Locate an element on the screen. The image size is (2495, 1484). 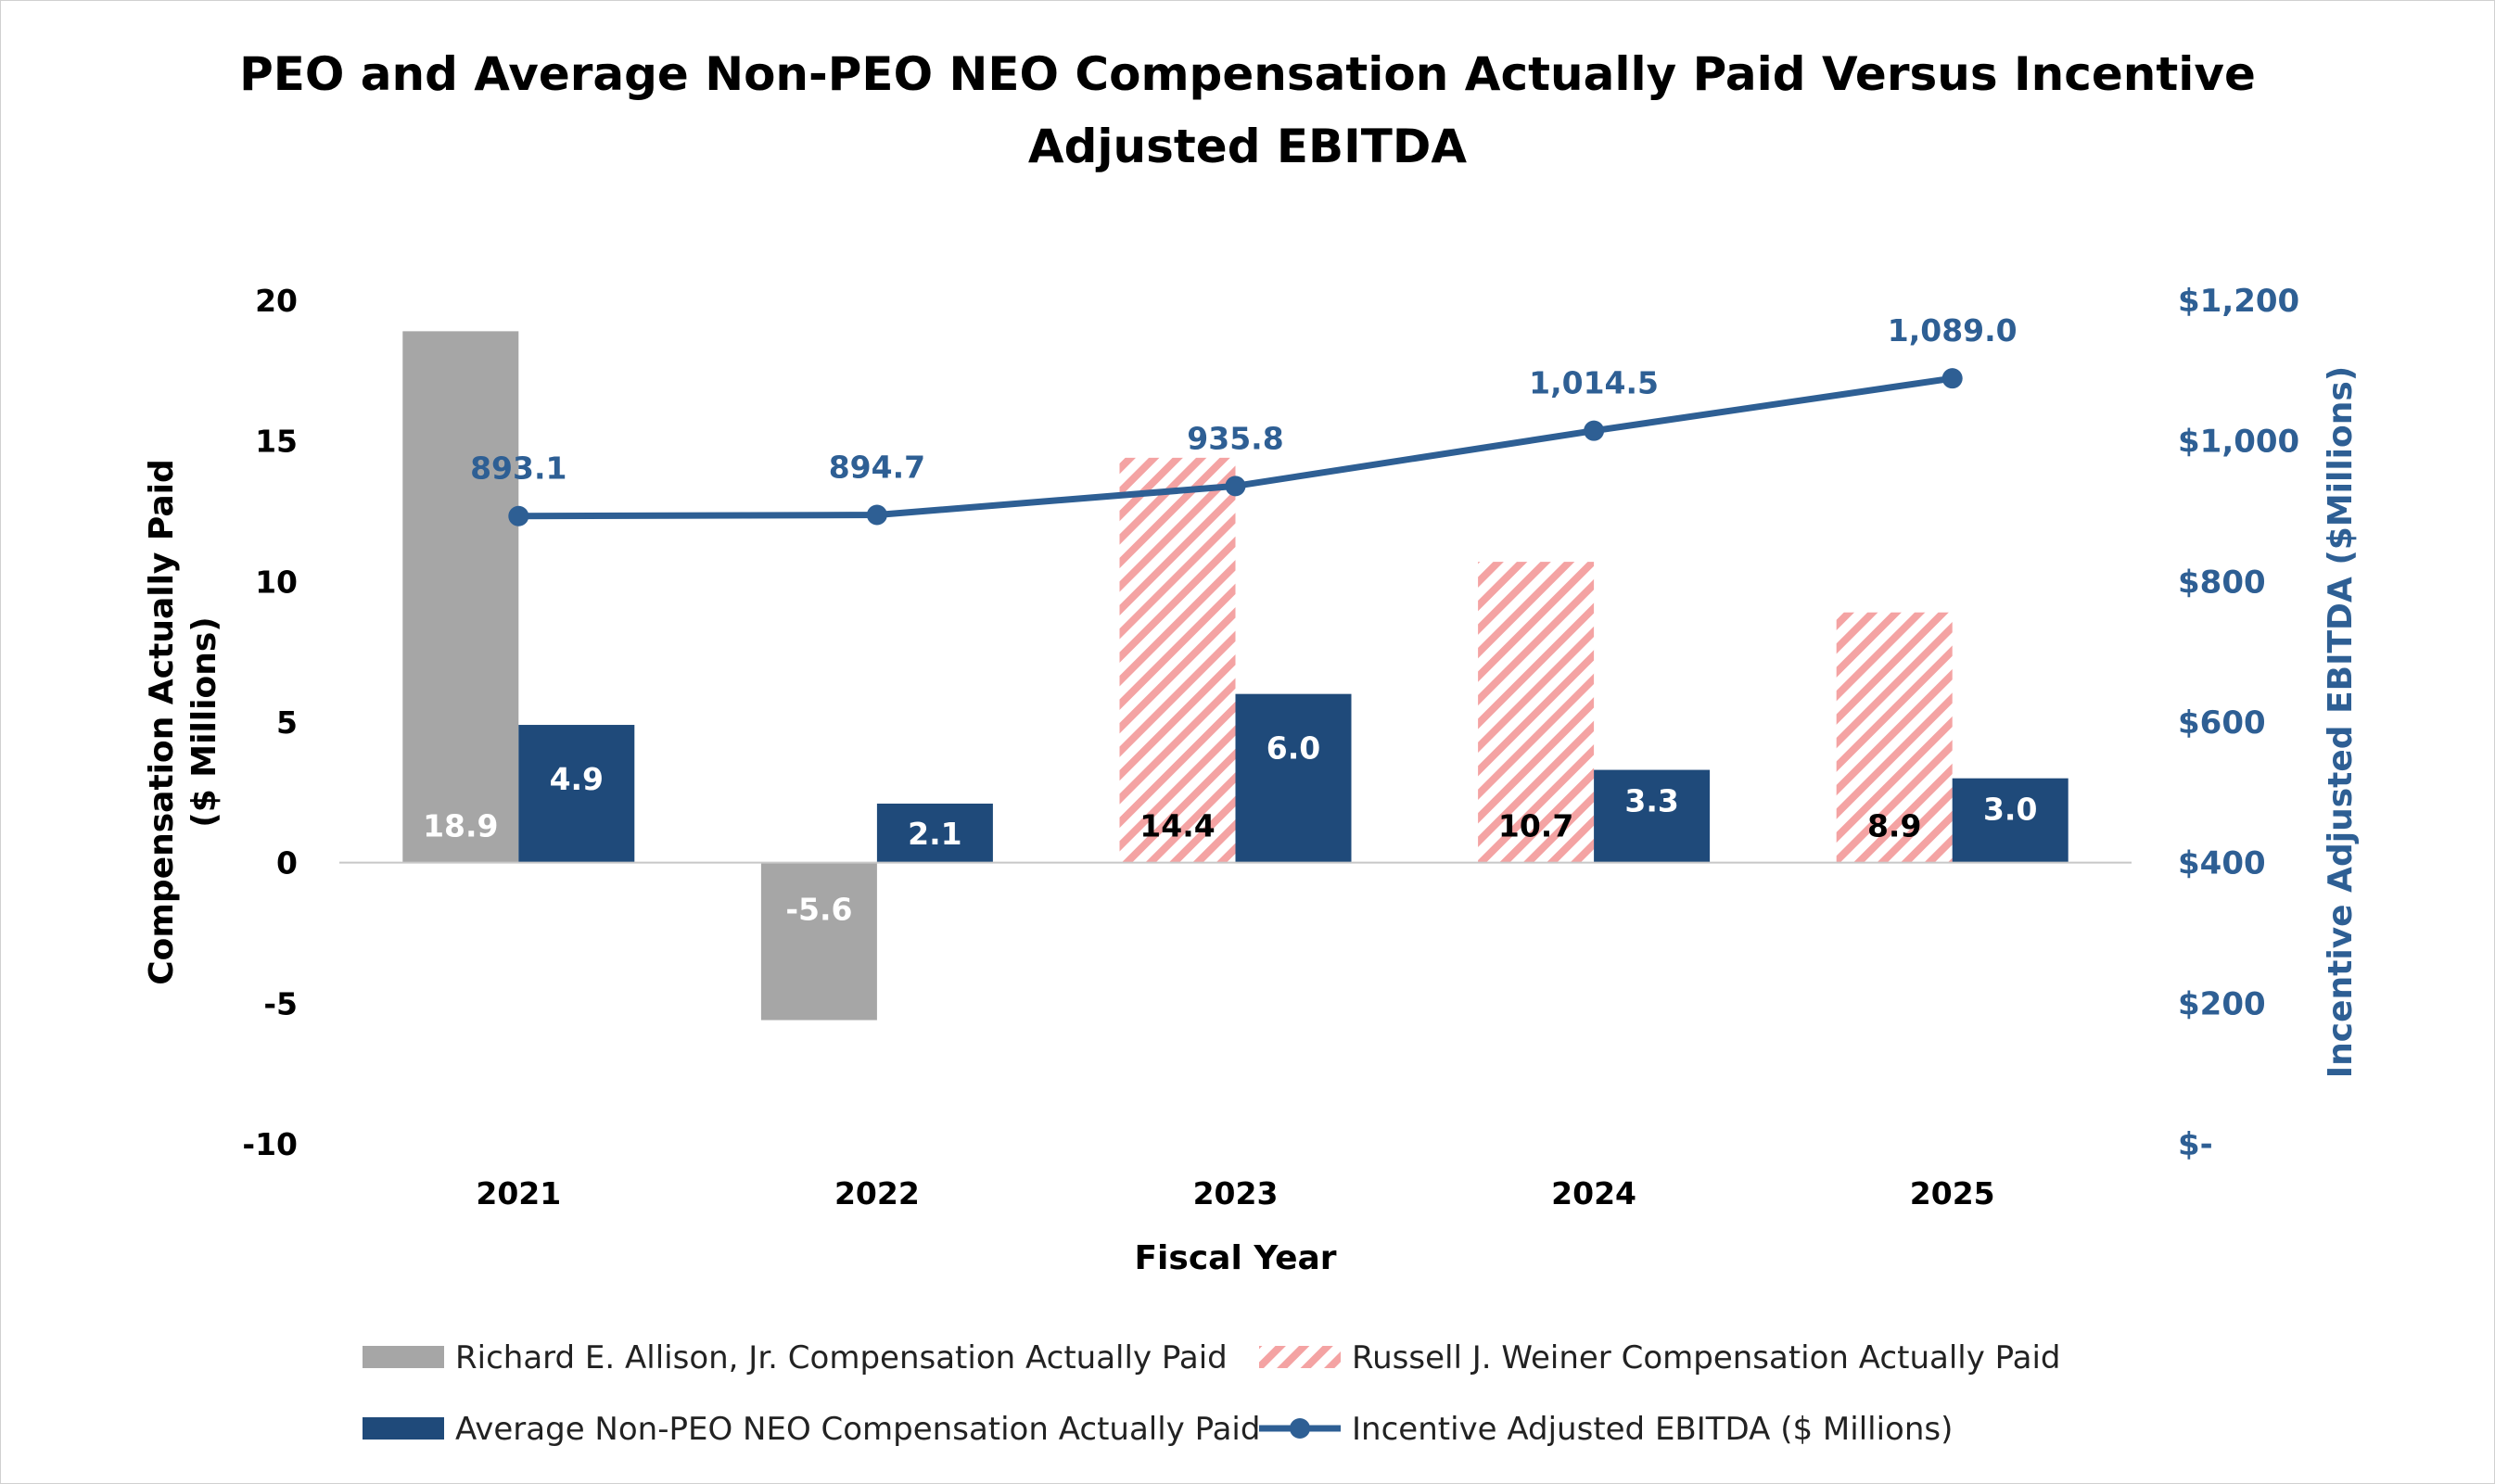
bar-allison-label: -5.6 is located at coordinates (818, 910).